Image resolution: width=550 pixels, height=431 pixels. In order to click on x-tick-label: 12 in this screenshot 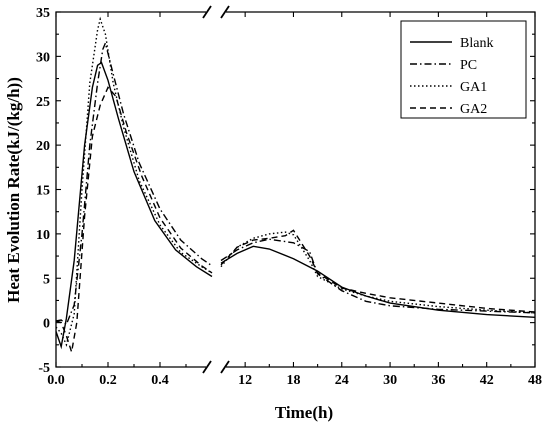, I will do `click(245, 380)`.